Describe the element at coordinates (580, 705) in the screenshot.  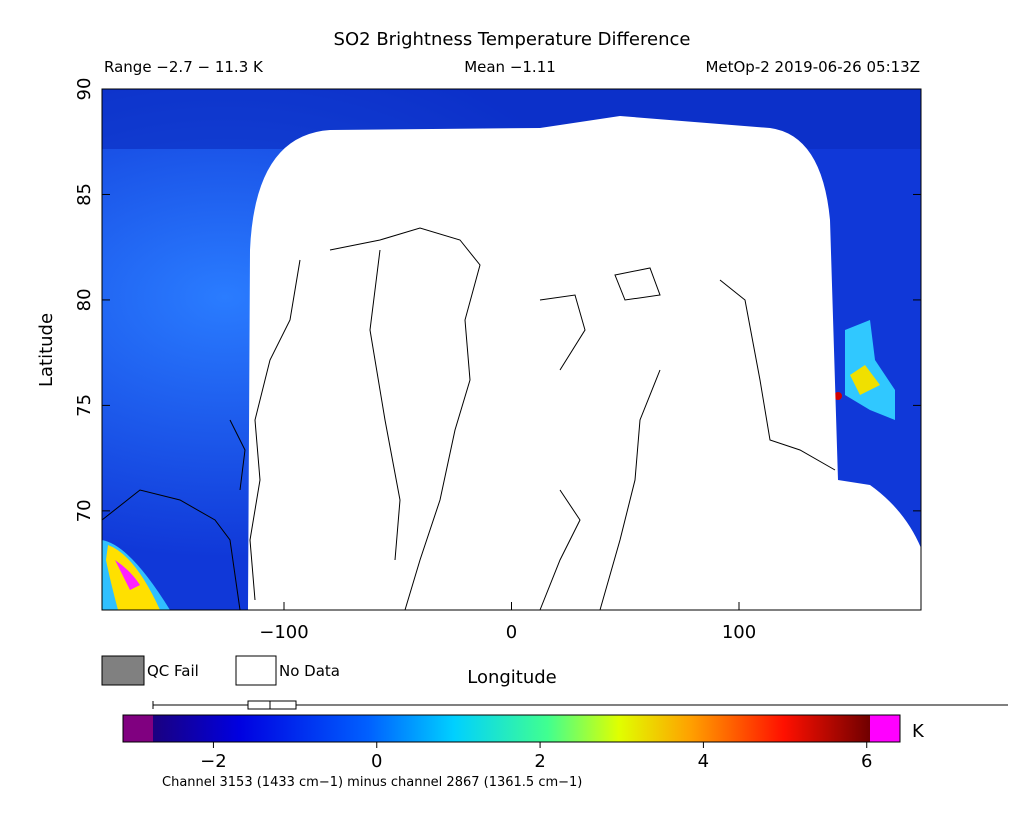
I see `distribution-box` at that location.